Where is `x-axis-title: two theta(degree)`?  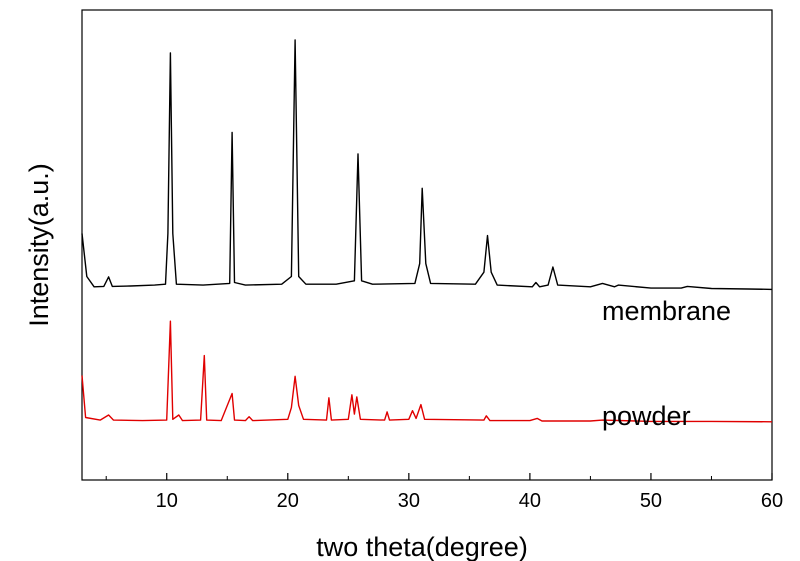
x-axis-title: two theta(degree) is located at coordinates (422, 546).